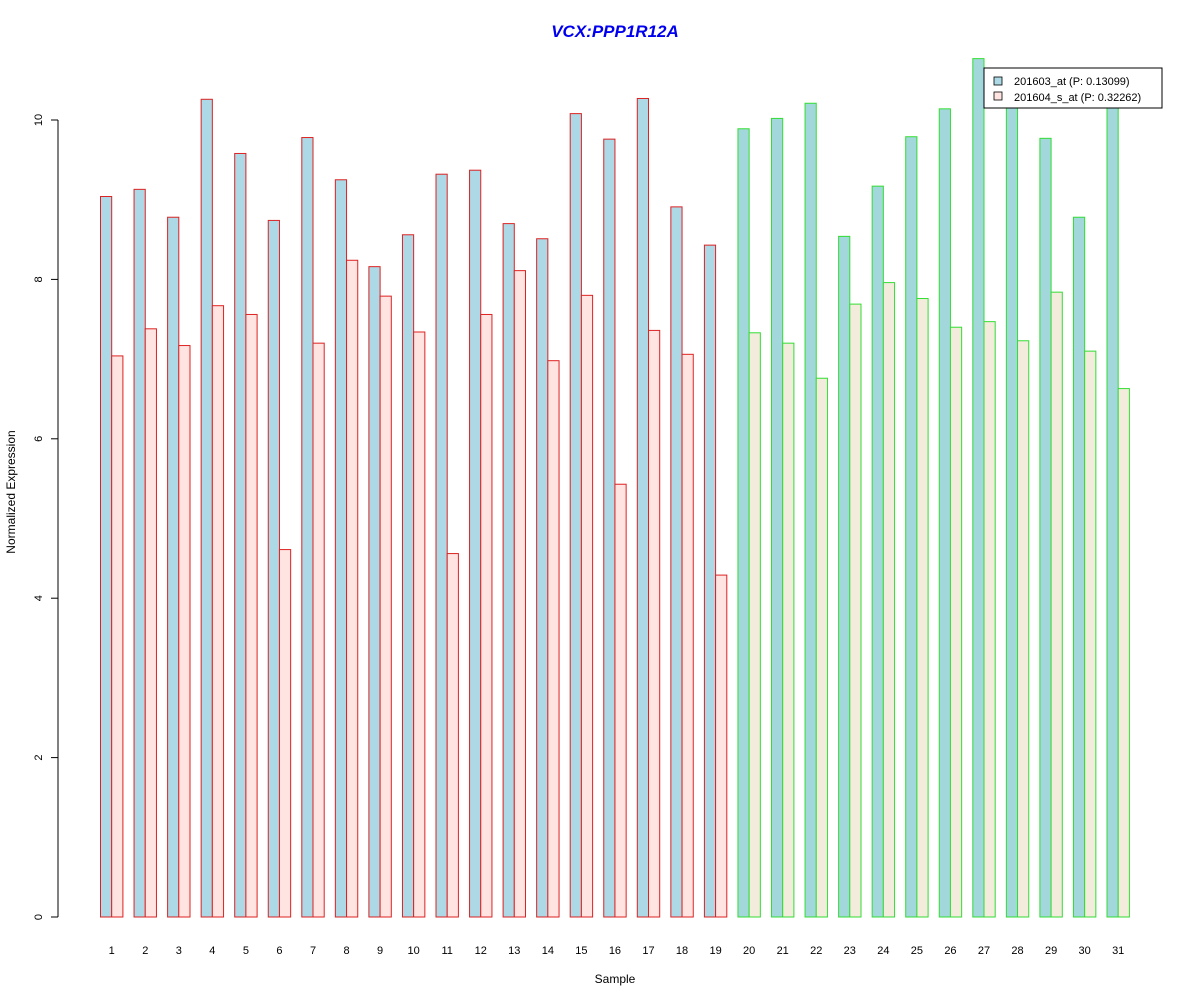 The height and width of the screenshot is (1000, 1200). Describe the element at coordinates (883, 951) in the screenshot. I see `x-tick-label: 24` at that location.